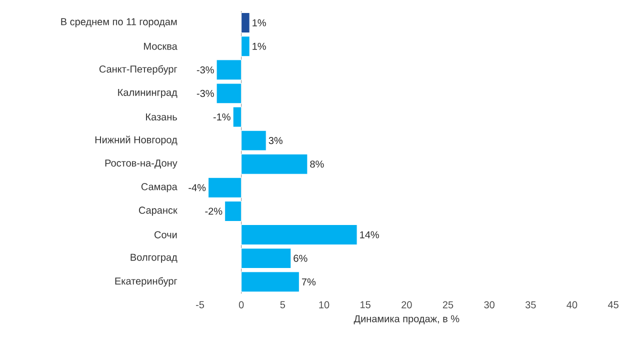  Describe the element at coordinates (148, 93) in the screenshot. I see `y-tick-label: Калининград` at that location.